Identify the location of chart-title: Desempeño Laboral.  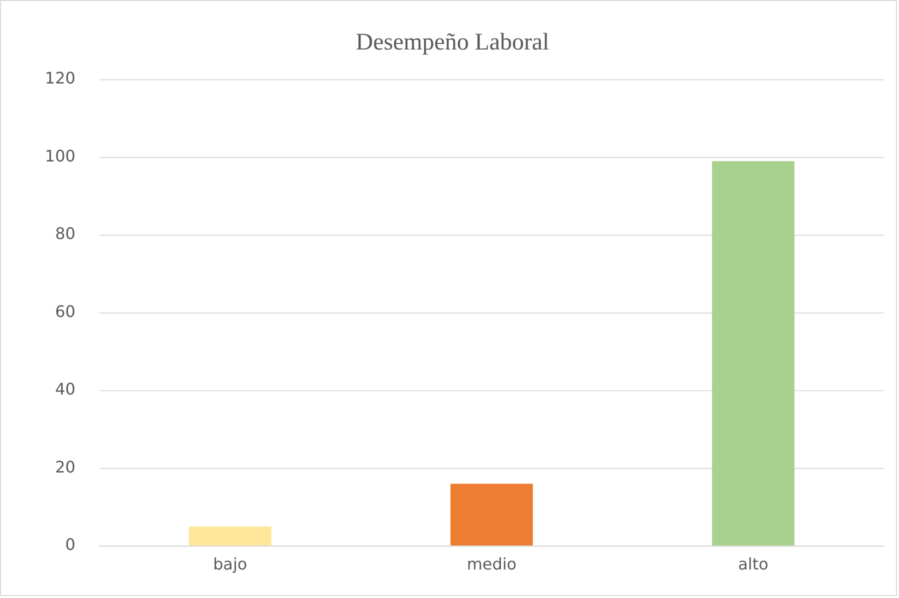
(453, 43).